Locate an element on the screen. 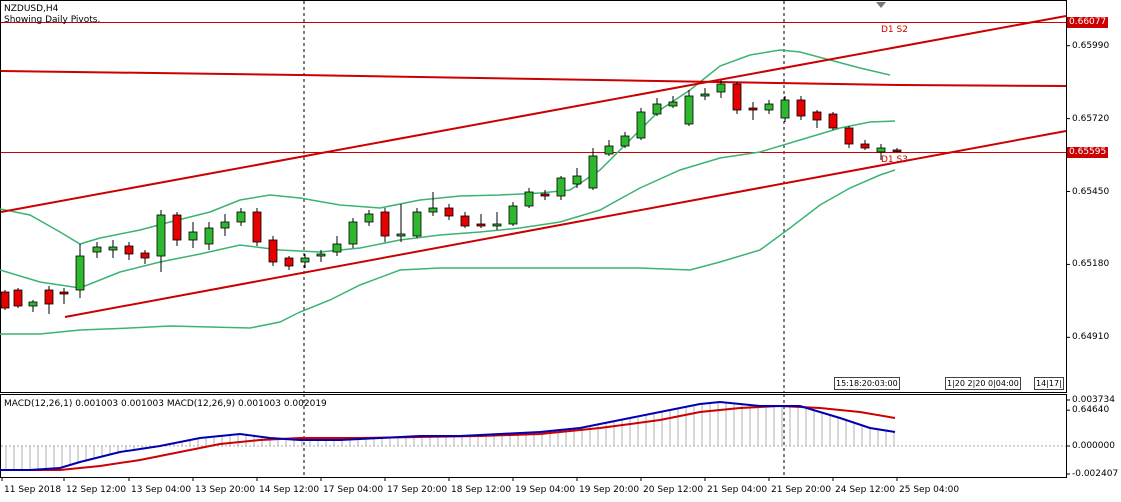  chart-period-scroll-box: 15:18:20:03:00 is located at coordinates (867, 383).